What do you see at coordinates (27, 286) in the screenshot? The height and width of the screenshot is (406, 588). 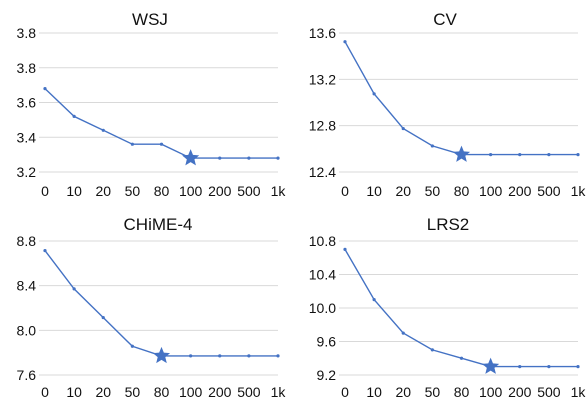 I see `y-tick-label: 8.4` at bounding box center [27, 286].